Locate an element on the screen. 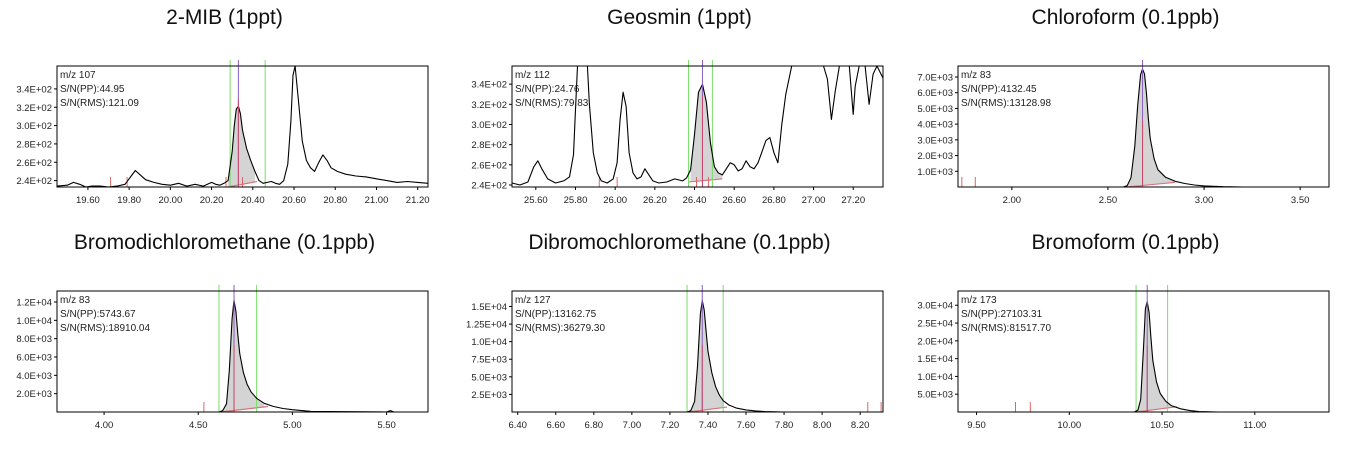  signal-info-text: S/N(PP):13162.75 is located at coordinates (556, 314).